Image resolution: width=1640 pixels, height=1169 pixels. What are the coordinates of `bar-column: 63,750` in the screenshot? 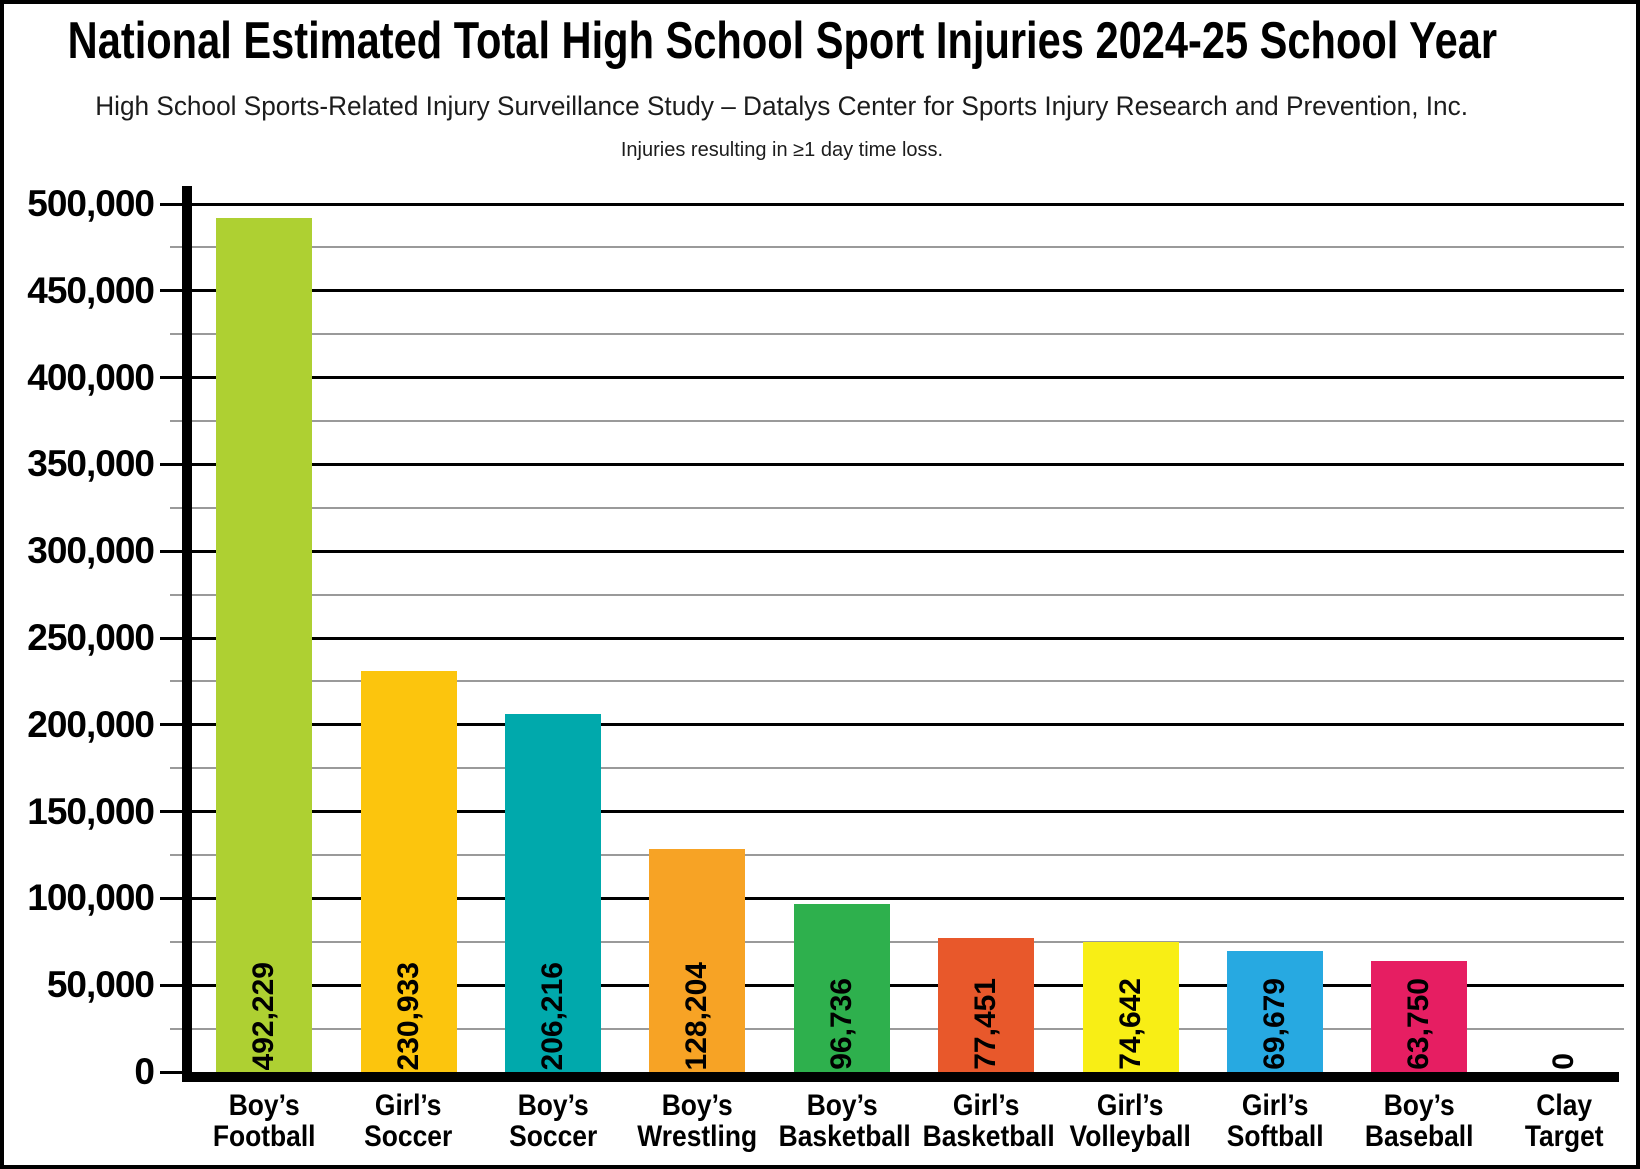 It's located at (1419, 638).